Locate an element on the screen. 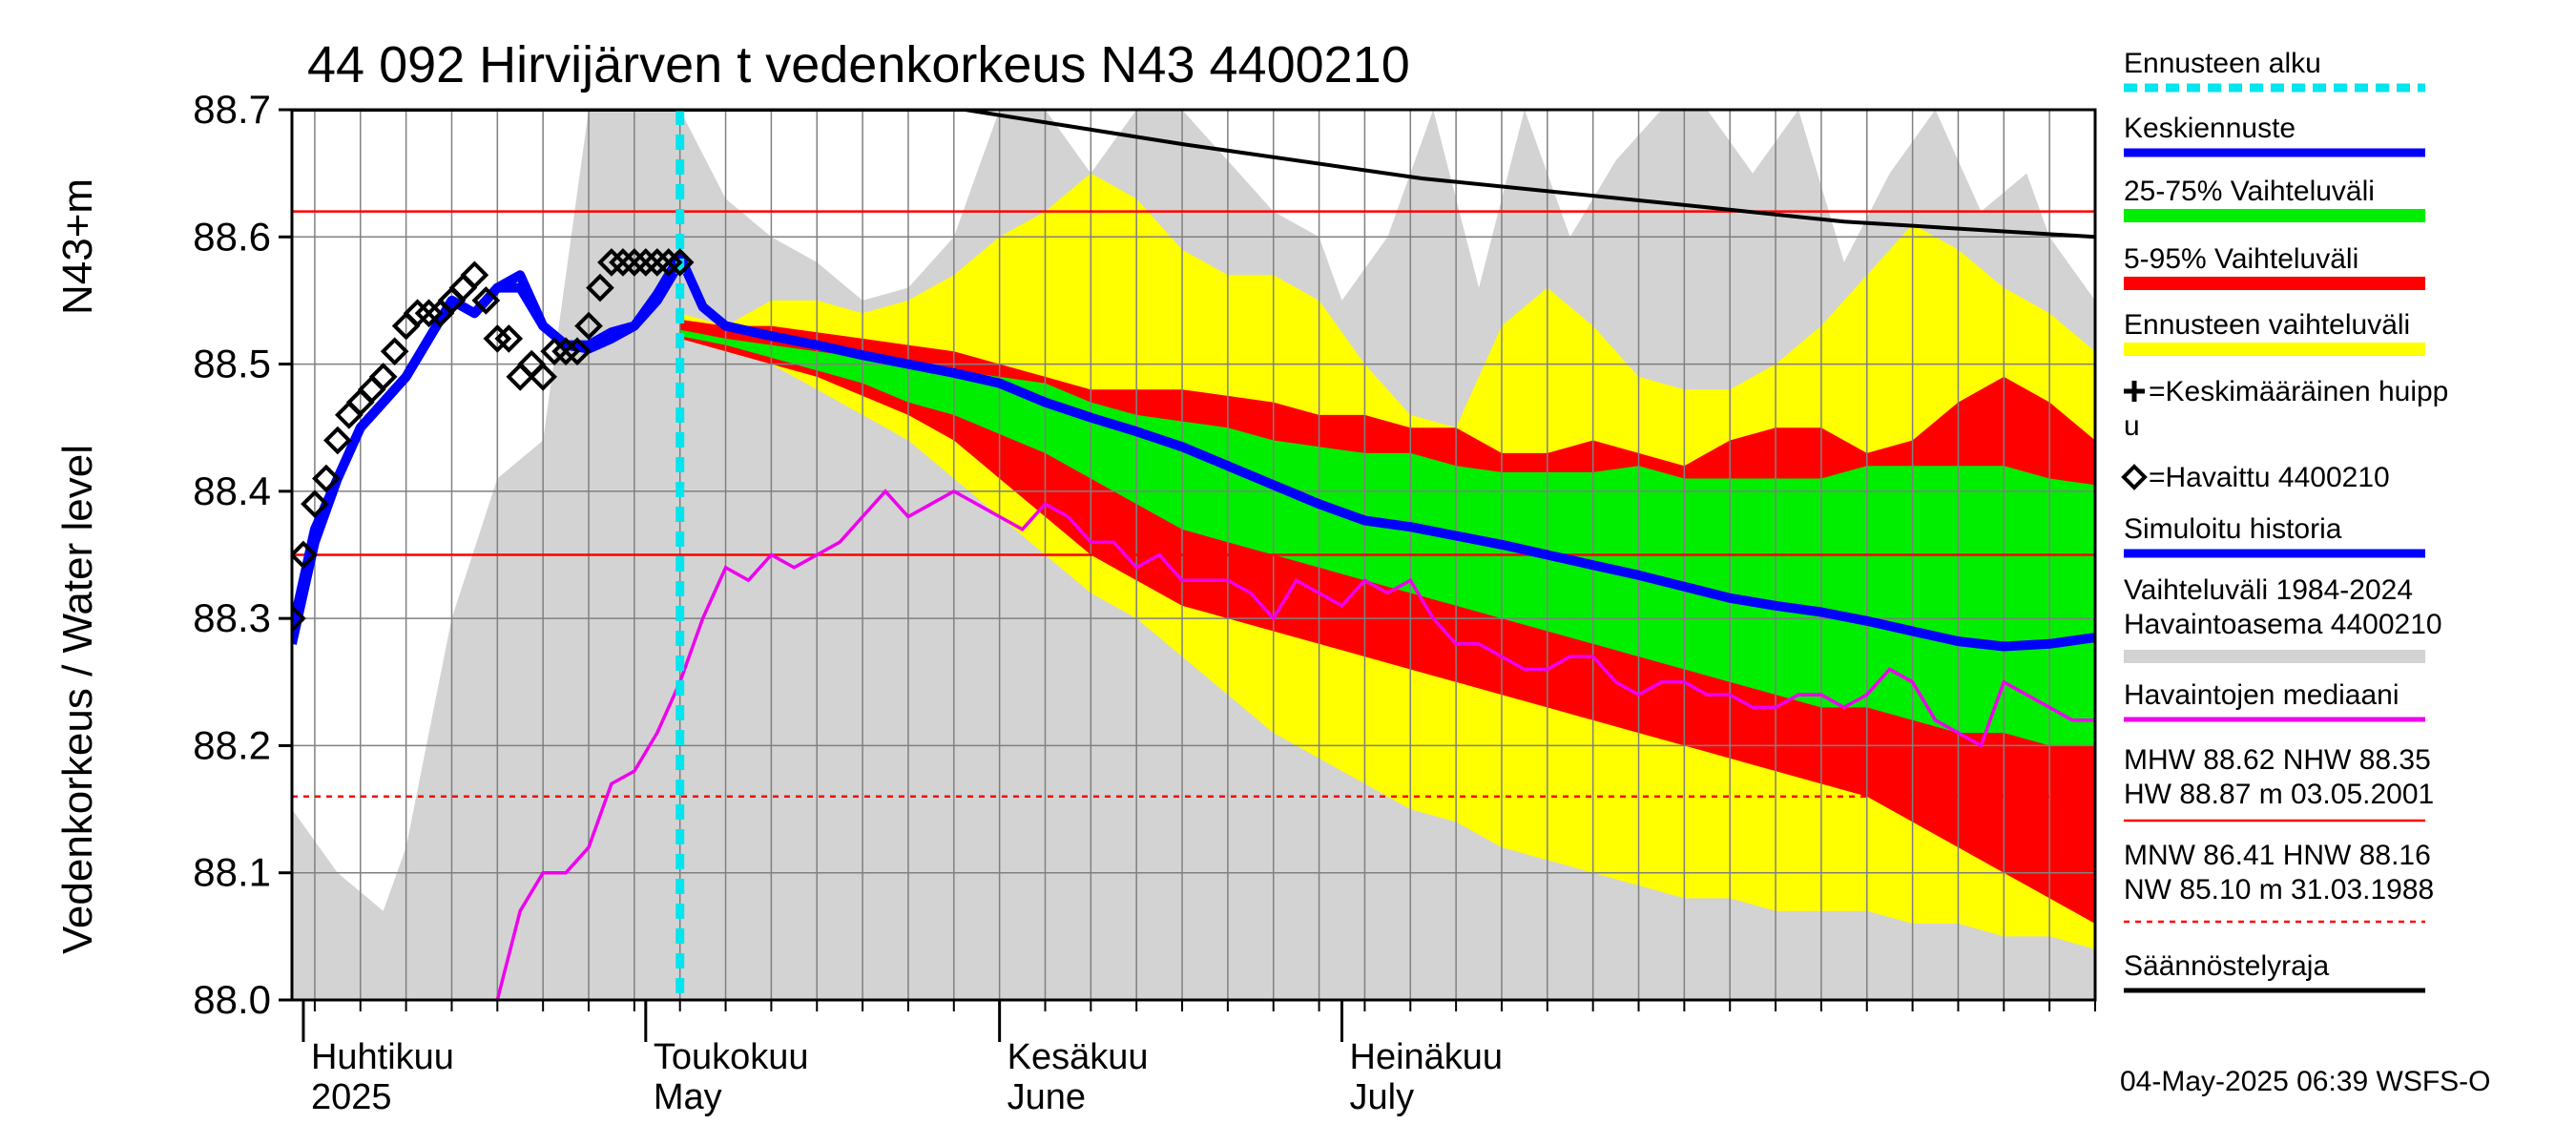 This screenshot has width=2576, height=1145. y-axis-unit-label: N43+m is located at coordinates (77, 246).